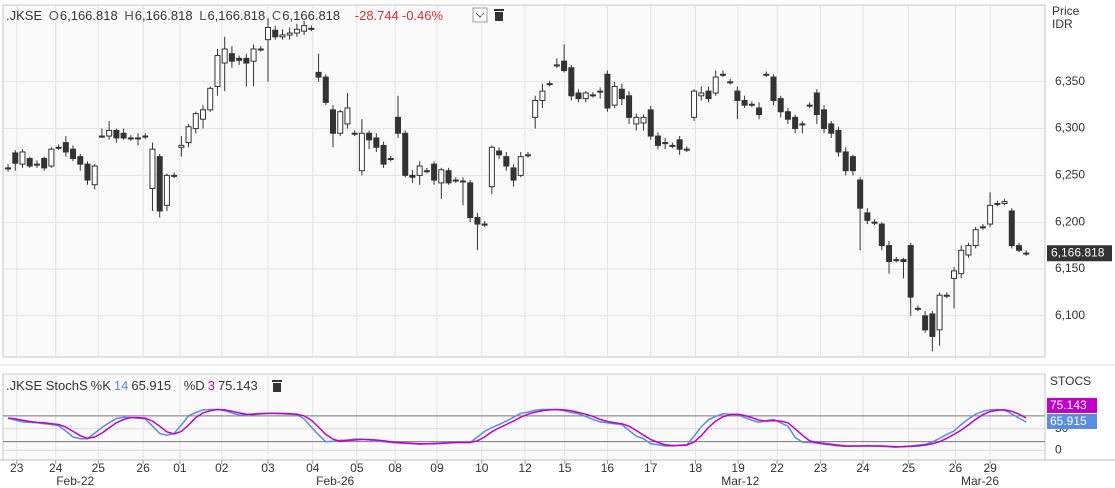 This screenshot has height=488, width=1115. Describe the element at coordinates (499, 10) in the screenshot. I see `trash-lid` at that location.